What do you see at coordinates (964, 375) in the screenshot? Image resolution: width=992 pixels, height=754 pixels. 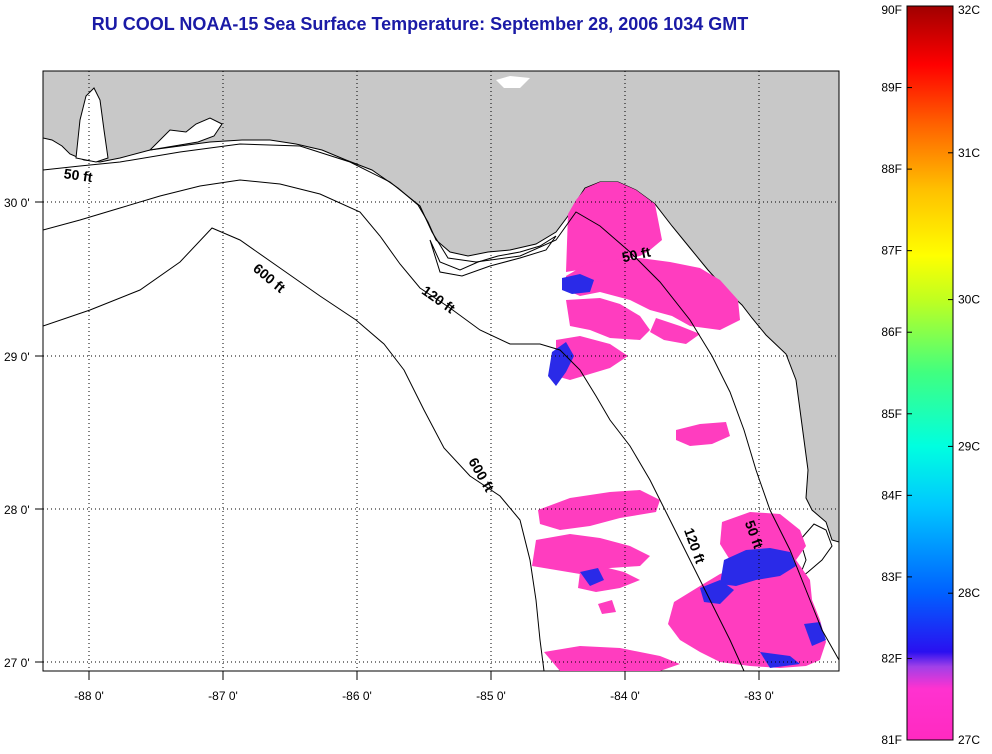 I see `colorbar-c-labels: 32C 31C 30C 29C 28C 27C` at bounding box center [964, 375].